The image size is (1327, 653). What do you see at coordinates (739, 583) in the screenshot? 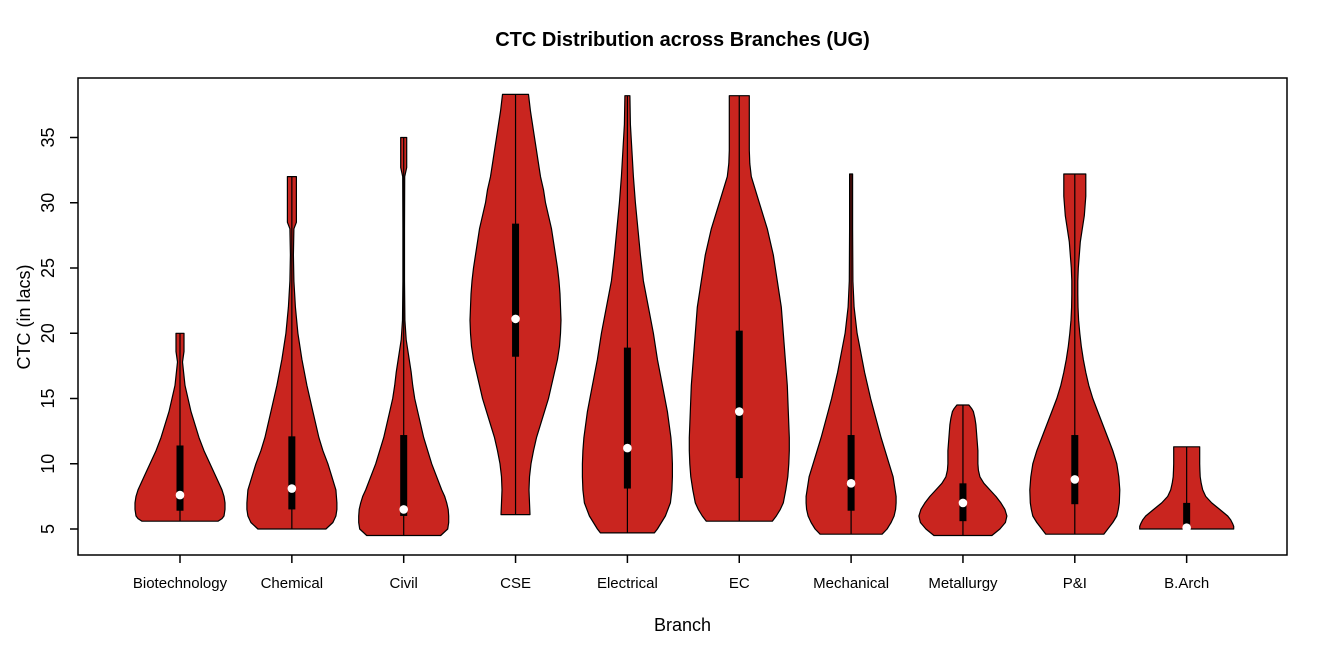
I see `x-tick-label: EC` at bounding box center [739, 583].